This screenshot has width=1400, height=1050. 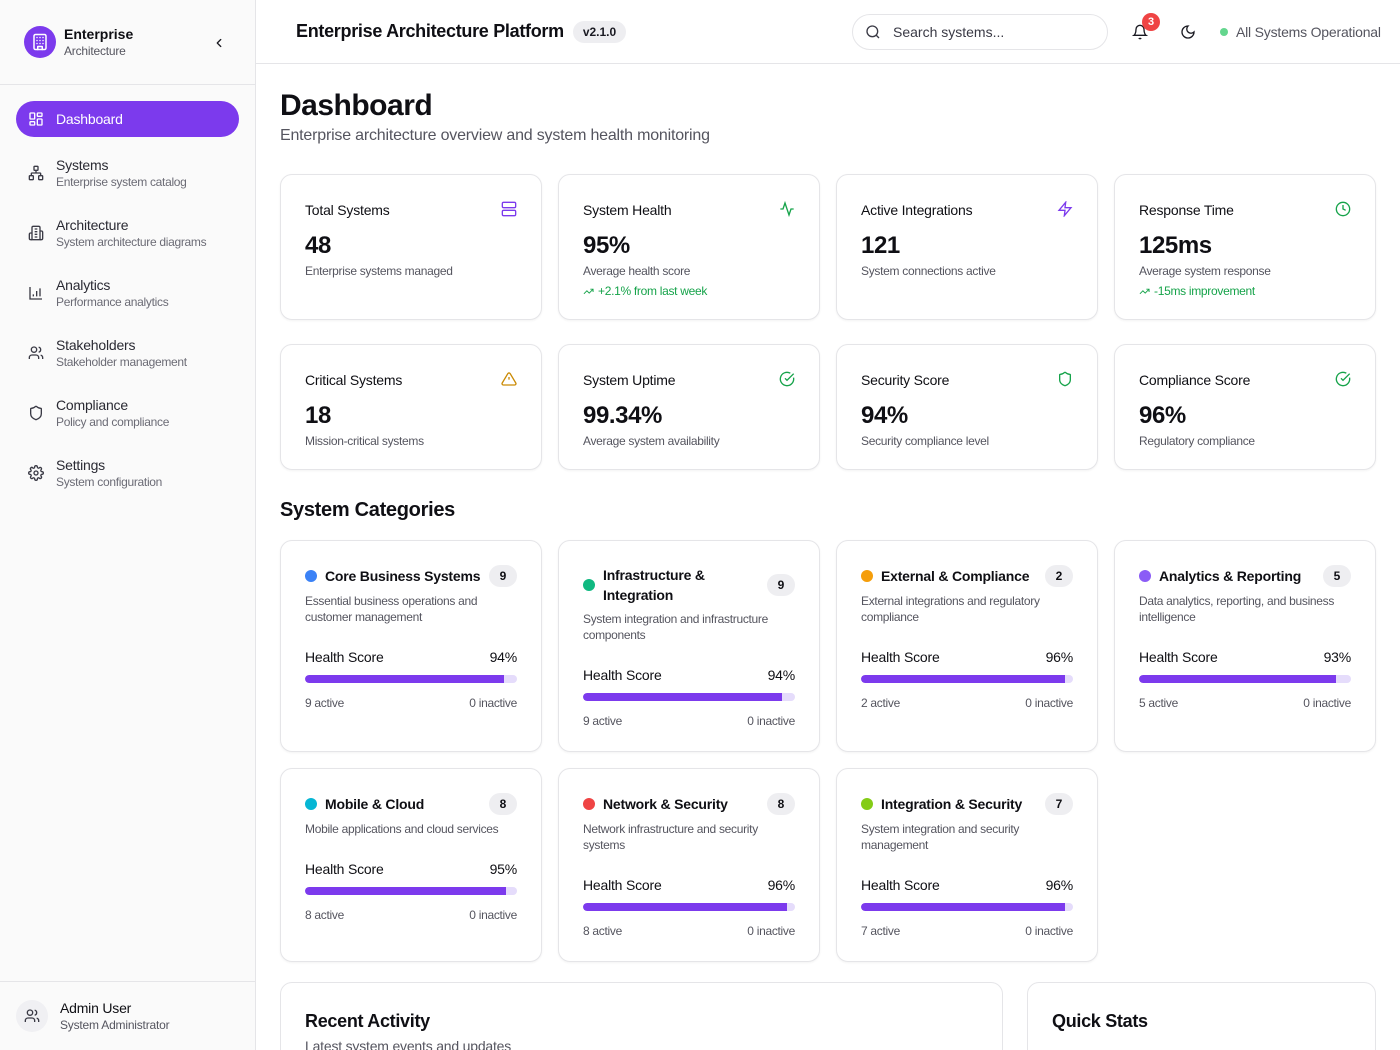 I want to click on theme-toggle-button, so click(x=1188, y=32).